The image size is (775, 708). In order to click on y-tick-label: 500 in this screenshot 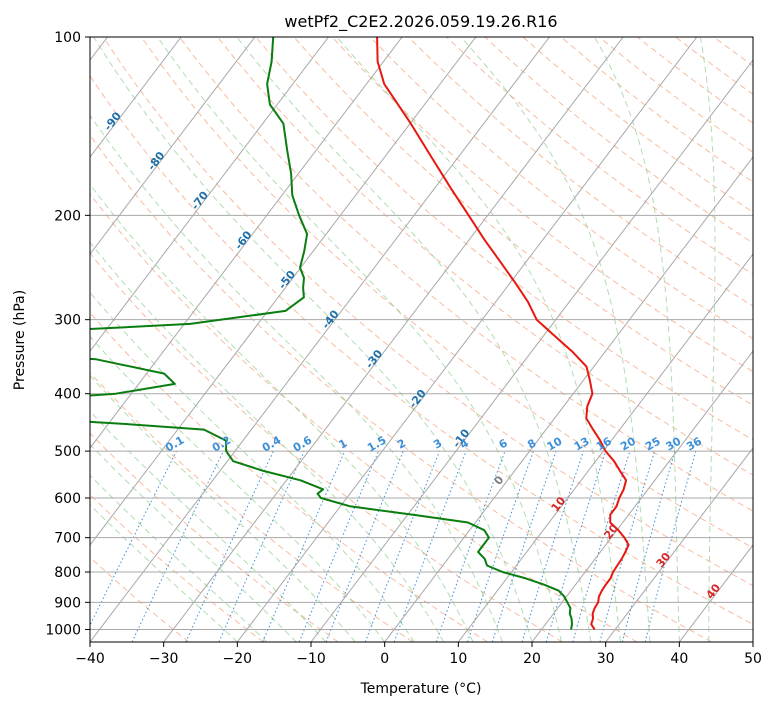, I will do `click(67, 452)`.